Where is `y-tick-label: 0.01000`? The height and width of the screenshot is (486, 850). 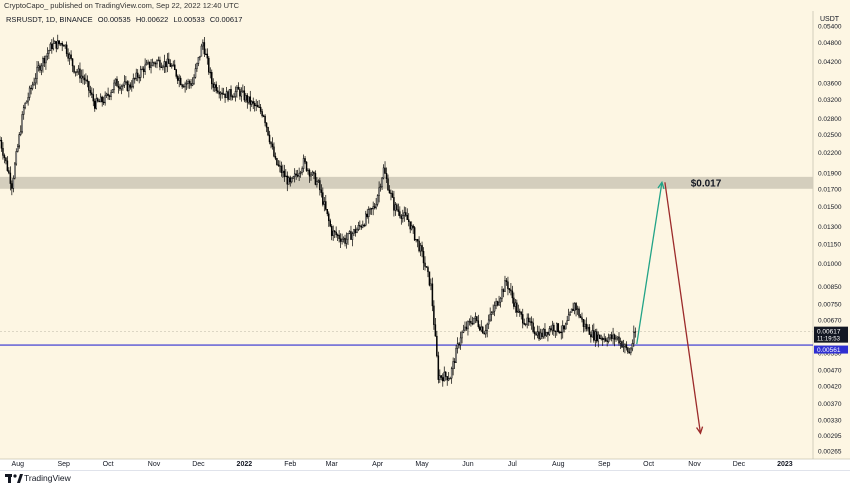 y-tick-label: 0.01000 is located at coordinates (830, 264).